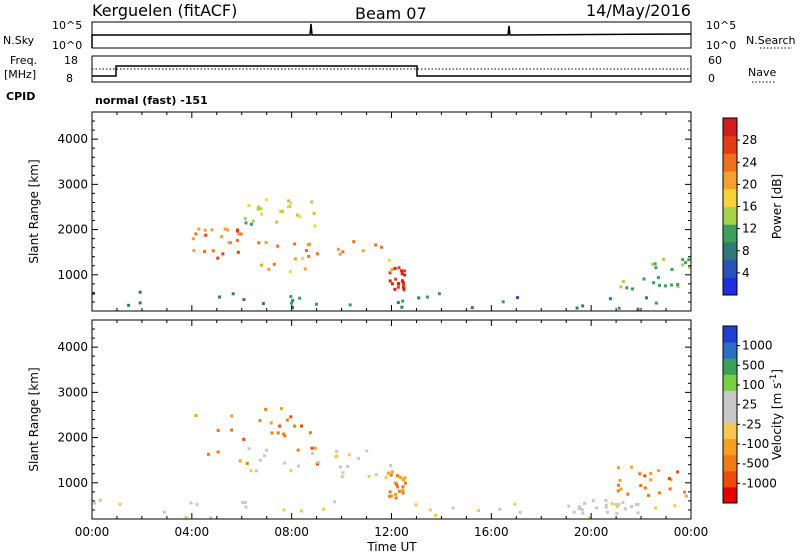 The height and width of the screenshot is (554, 800). Describe the element at coordinates (777, 206) in the screenshot. I see `colorbar-label: Power [dB]` at that location.